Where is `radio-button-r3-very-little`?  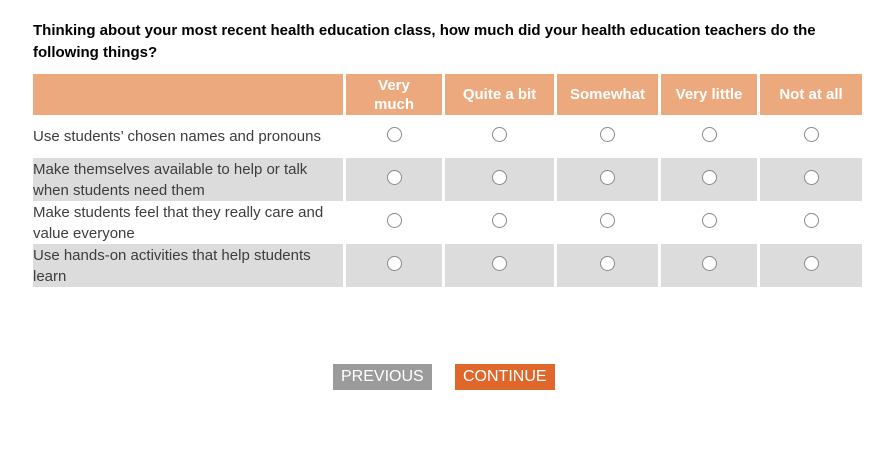
radio-button-r3-very-little is located at coordinates (709, 220).